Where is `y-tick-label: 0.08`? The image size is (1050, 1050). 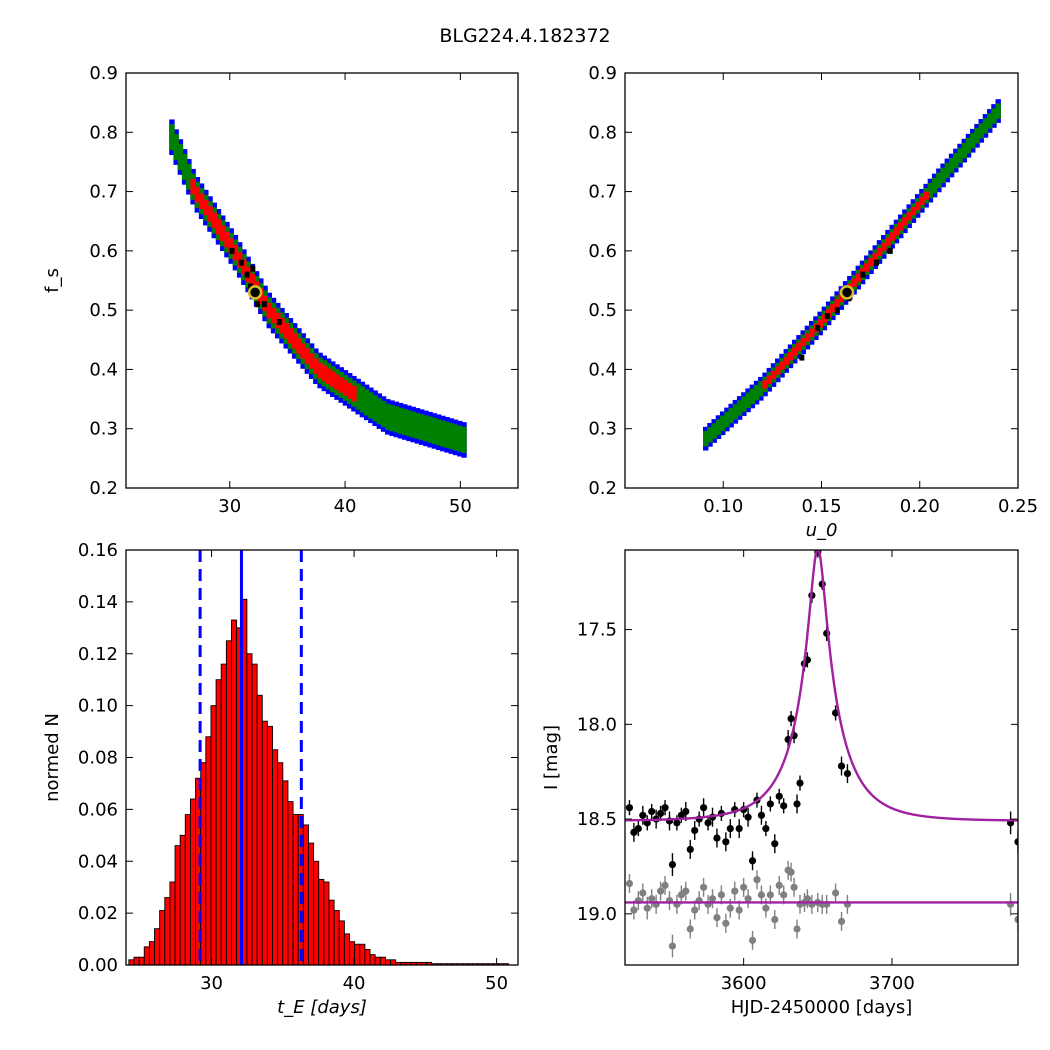
y-tick-label: 0.08 is located at coordinates (98, 758).